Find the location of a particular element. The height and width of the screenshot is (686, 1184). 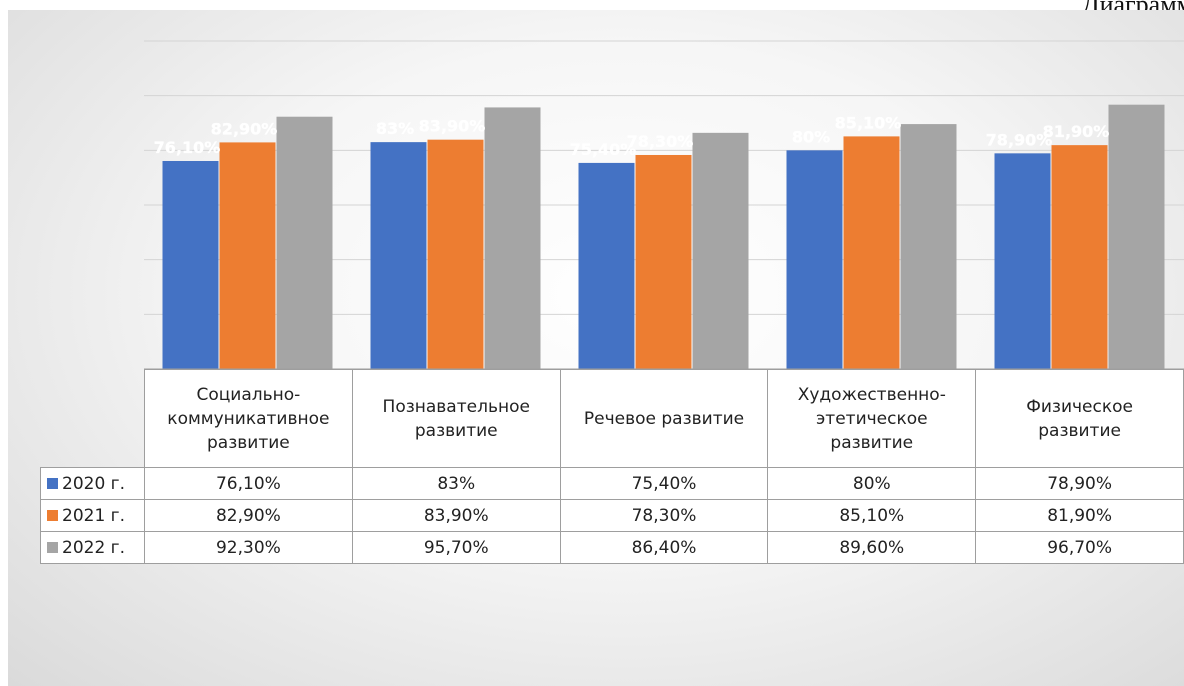

data-label: 85,10% is located at coordinates (868, 122).